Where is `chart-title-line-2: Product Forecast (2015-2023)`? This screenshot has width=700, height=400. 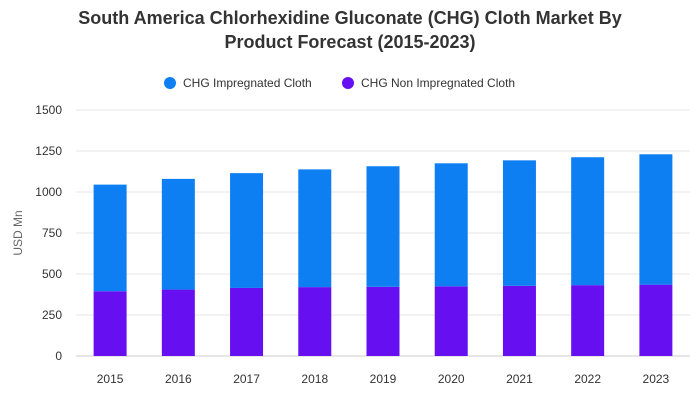 chart-title-line-2: Product Forecast (2015-2023) is located at coordinates (349, 42).